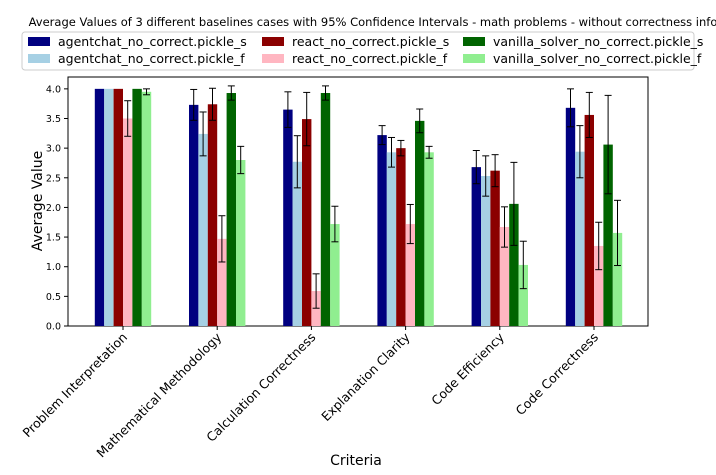  Describe the element at coordinates (365, 376) in the screenshot. I see `category-label: Explanation Clarity` at that location.